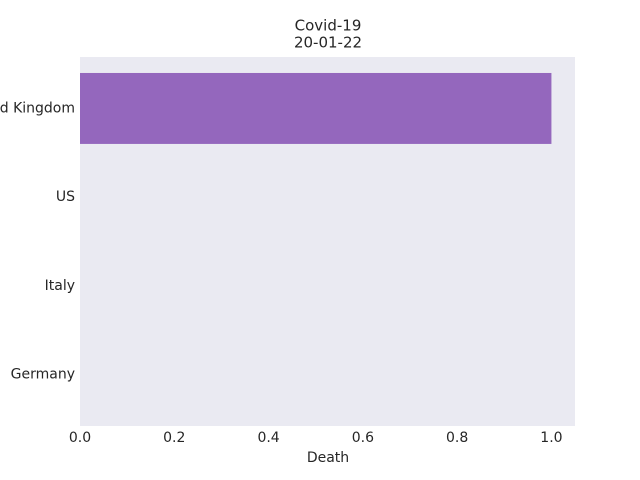 The width and height of the screenshot is (640, 480). What do you see at coordinates (174, 438) in the screenshot?
I see `x-tick-label: 0.2` at bounding box center [174, 438].